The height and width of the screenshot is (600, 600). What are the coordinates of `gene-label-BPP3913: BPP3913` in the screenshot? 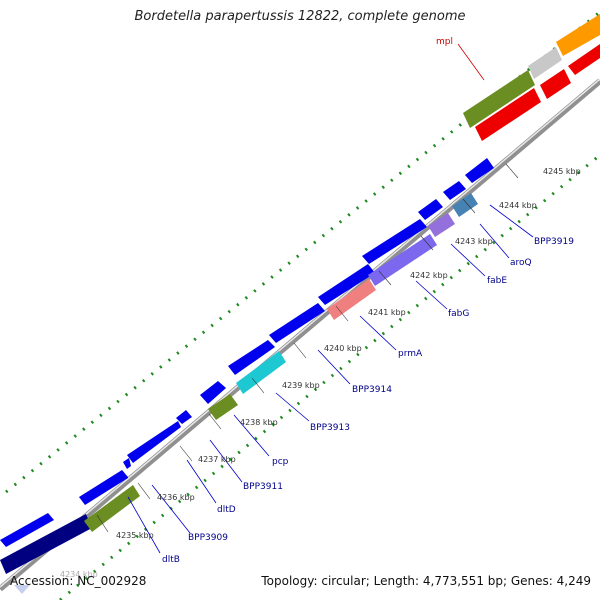 It's located at (330, 428).